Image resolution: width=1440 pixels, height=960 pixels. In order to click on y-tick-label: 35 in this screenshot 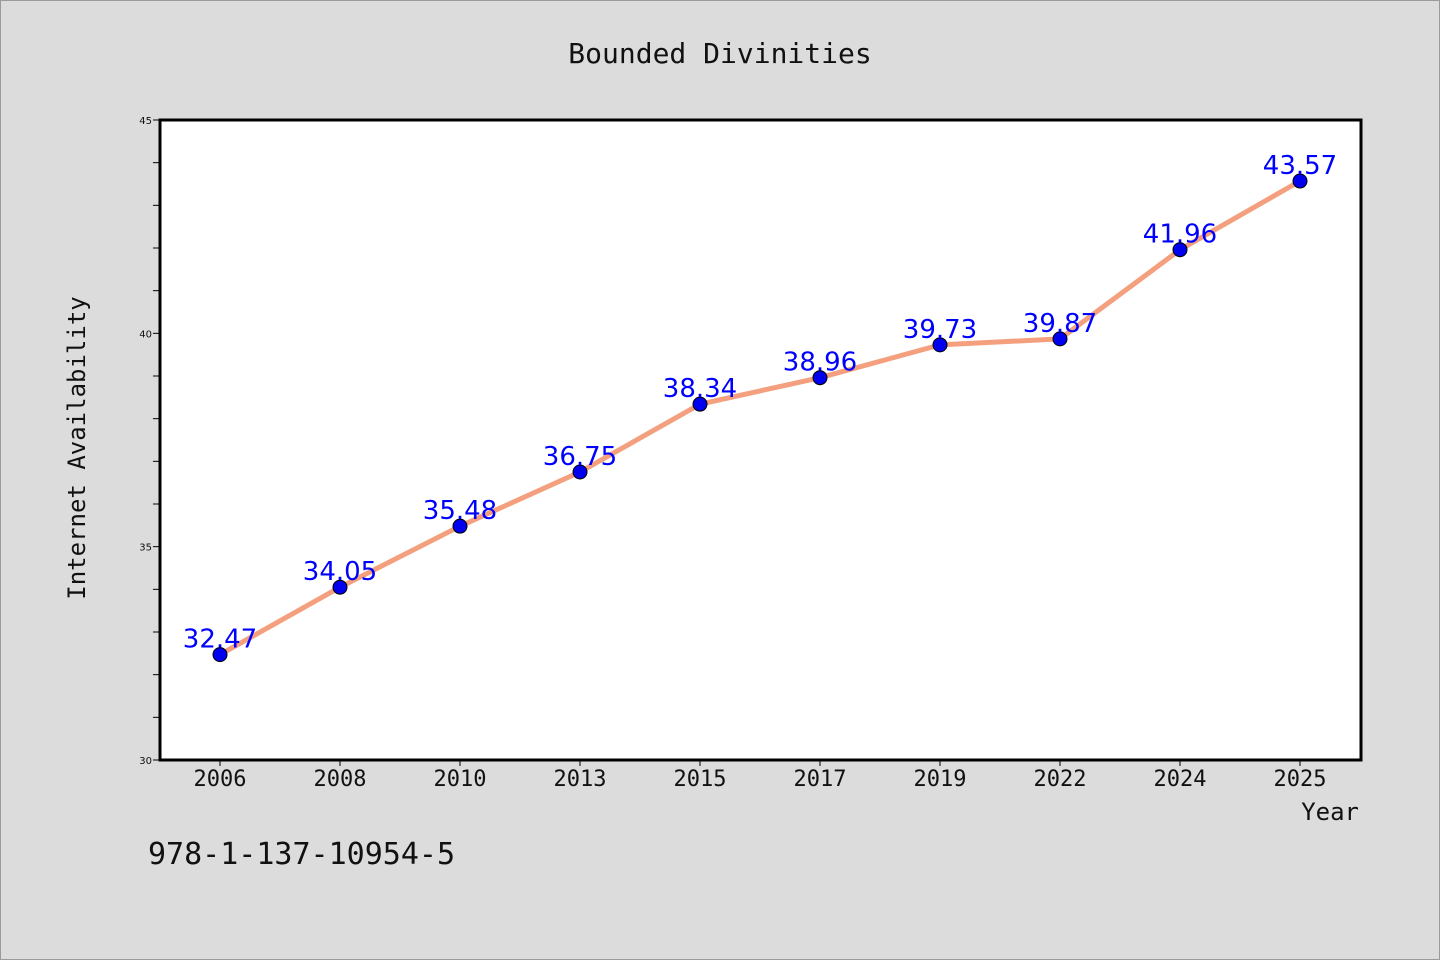, I will do `click(145, 548)`.